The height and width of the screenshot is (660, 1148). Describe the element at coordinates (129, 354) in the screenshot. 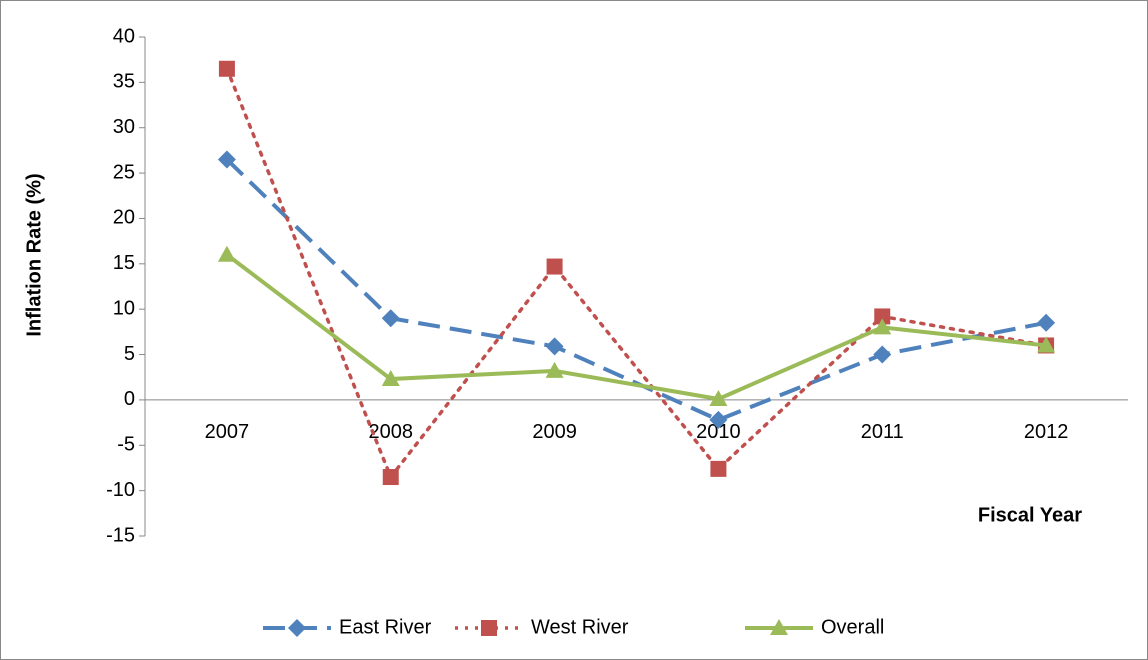

I see `y-tick-label: 5` at that location.